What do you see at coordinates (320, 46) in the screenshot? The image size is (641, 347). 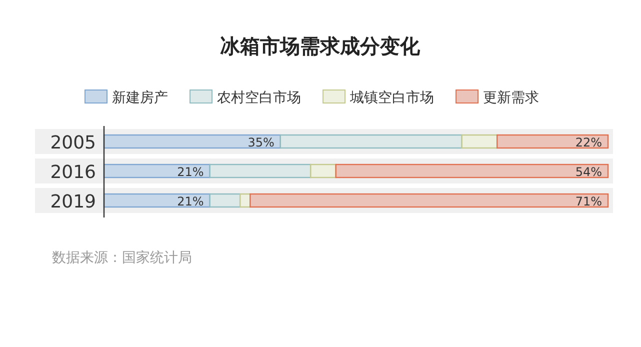 I see `chart-title: 冰箱市场需求成分变化` at bounding box center [320, 46].